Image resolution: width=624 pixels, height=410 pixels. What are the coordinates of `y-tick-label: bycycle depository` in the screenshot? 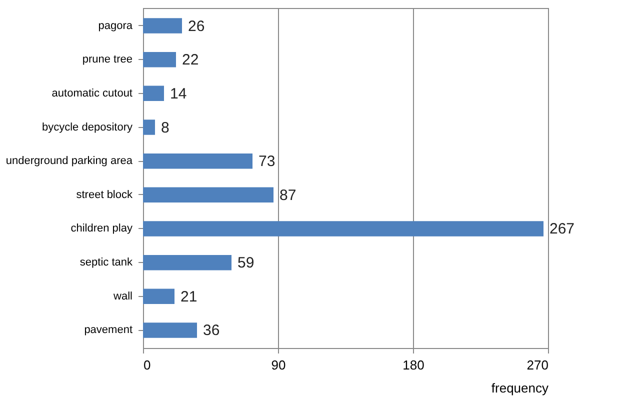 It's located at (87, 127).